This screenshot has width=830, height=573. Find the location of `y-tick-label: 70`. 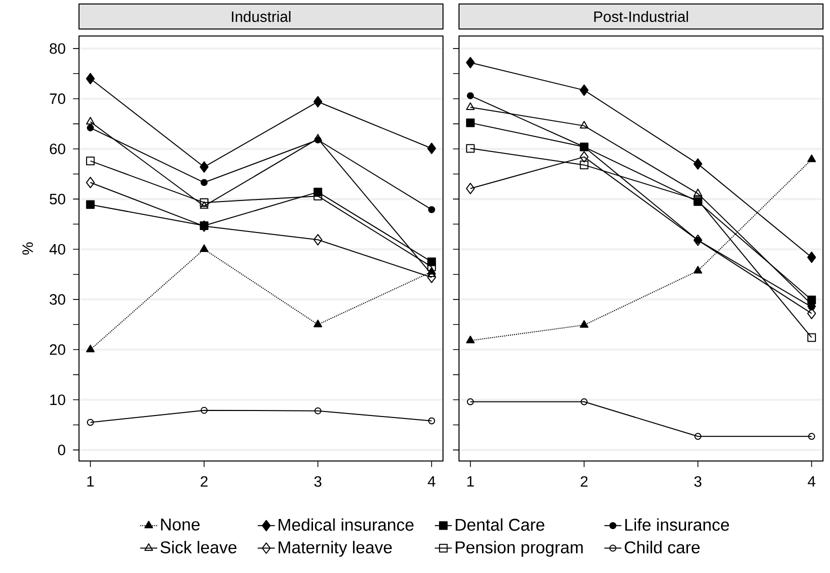

y-tick-label: 70 is located at coordinates (58, 98).